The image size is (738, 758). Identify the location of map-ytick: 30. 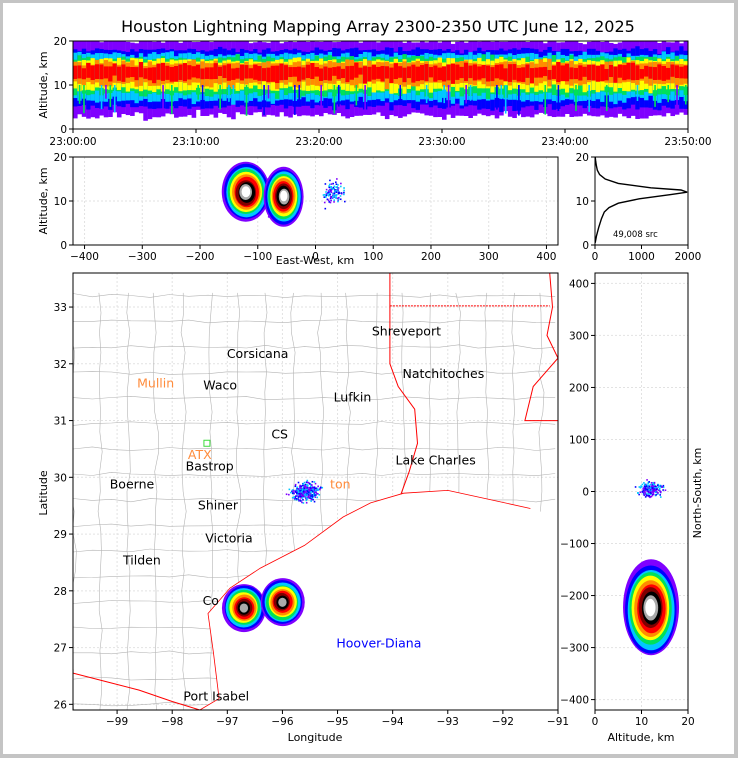
(60, 478).